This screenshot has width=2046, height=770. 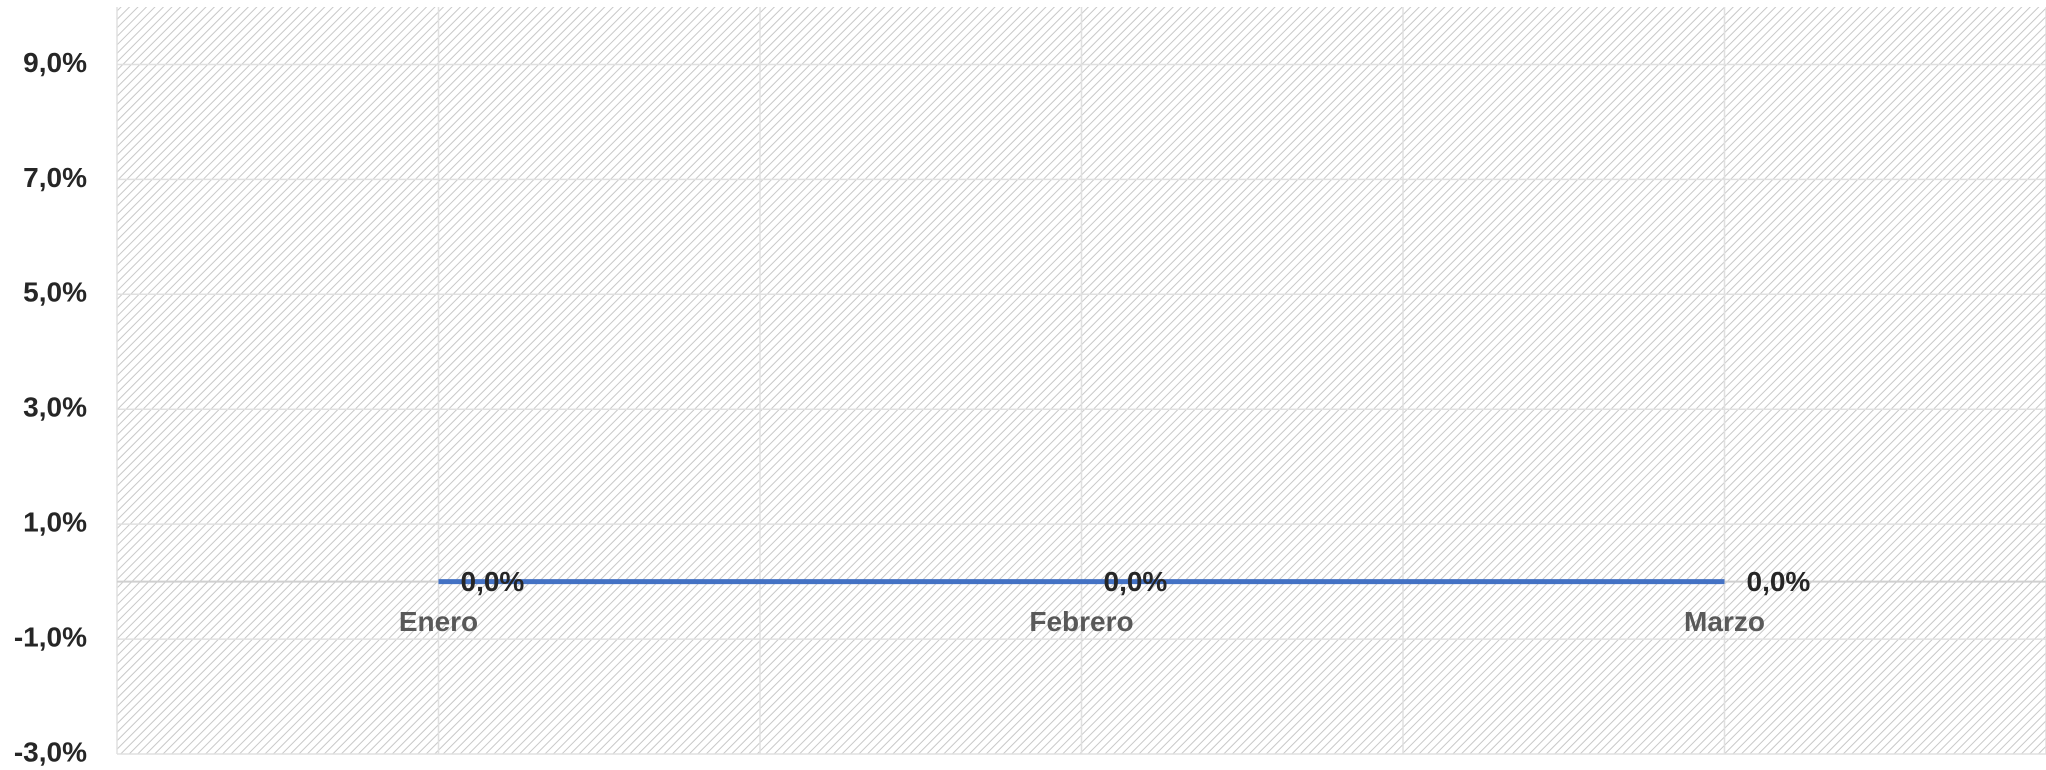 What do you see at coordinates (55, 522) in the screenshot?
I see `y-tick-label: 1,0%` at bounding box center [55, 522].